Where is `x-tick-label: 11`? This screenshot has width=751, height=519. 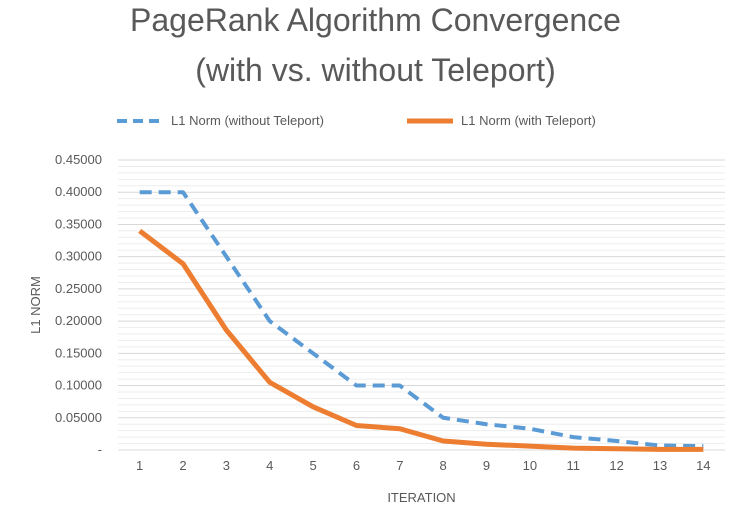 x-tick-label: 11 is located at coordinates (574, 465).